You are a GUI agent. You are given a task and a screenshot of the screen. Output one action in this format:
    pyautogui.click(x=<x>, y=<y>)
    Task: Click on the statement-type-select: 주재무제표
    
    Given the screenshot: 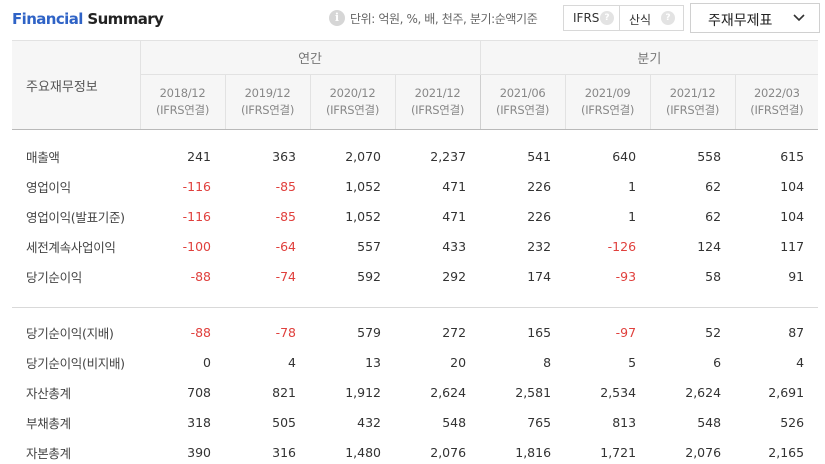 What is the action you would take?
    pyautogui.click(x=755, y=18)
    